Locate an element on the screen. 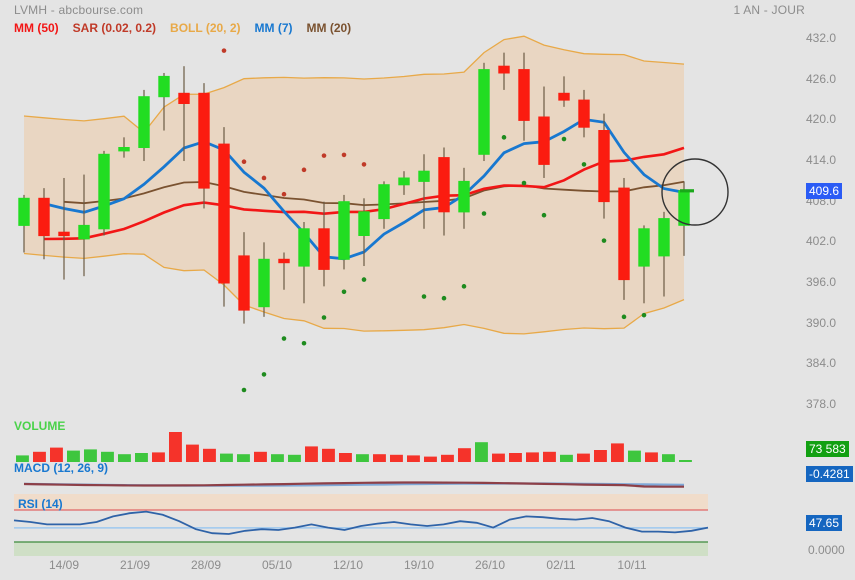  macd-panel is located at coordinates (403, 478).